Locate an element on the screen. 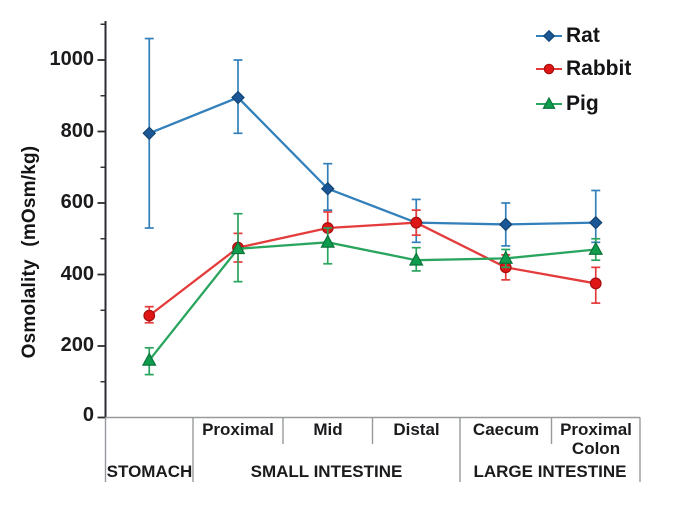  legend-label-rabbit: Rabbit is located at coordinates (599, 68).